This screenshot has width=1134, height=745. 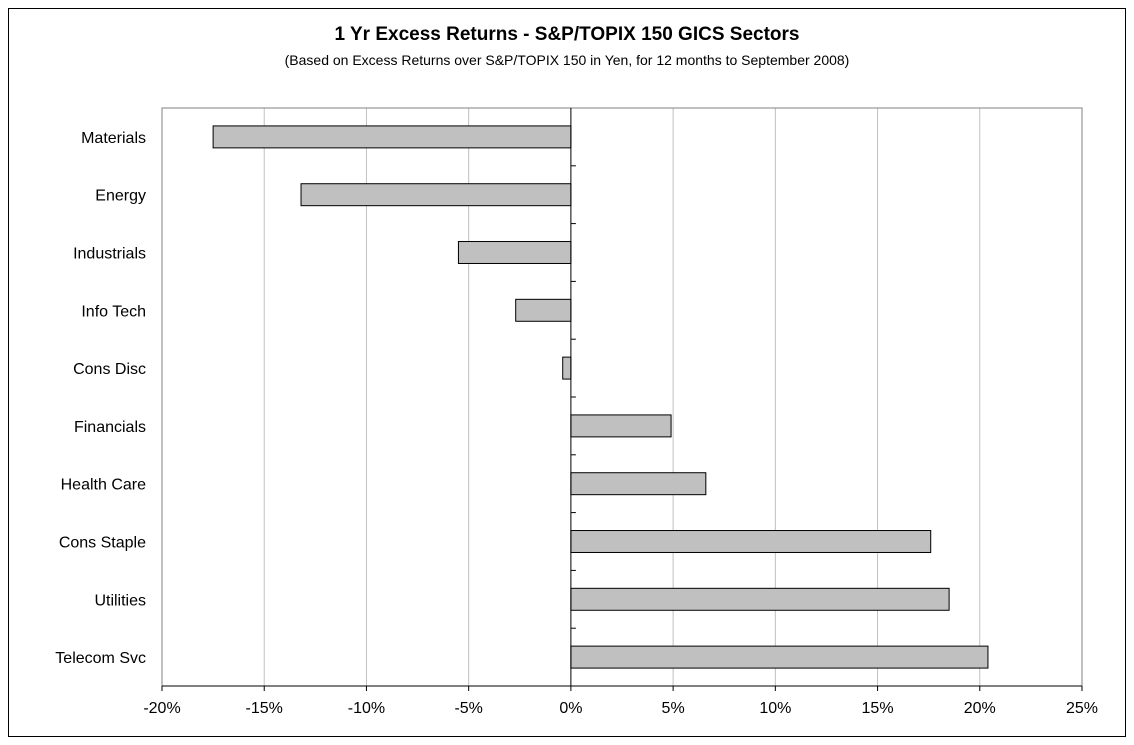 What do you see at coordinates (120, 600) in the screenshot?
I see `category-label: Utilities` at bounding box center [120, 600].